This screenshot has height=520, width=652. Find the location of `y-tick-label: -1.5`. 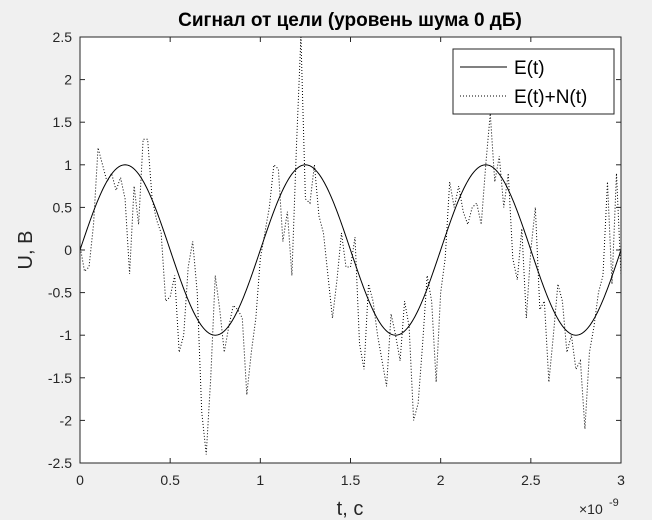

y-tick-label: -1.5 is located at coordinates (60, 378).